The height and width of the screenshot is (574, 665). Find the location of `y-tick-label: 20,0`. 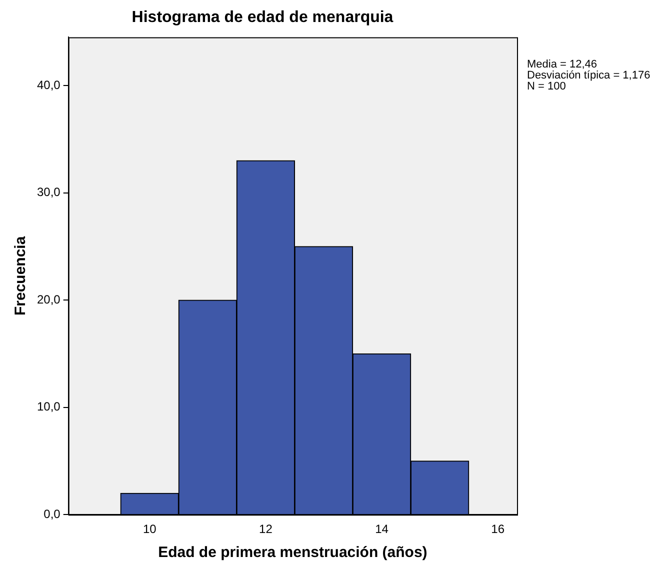

y-tick-label: 20,0 is located at coordinates (48, 299).